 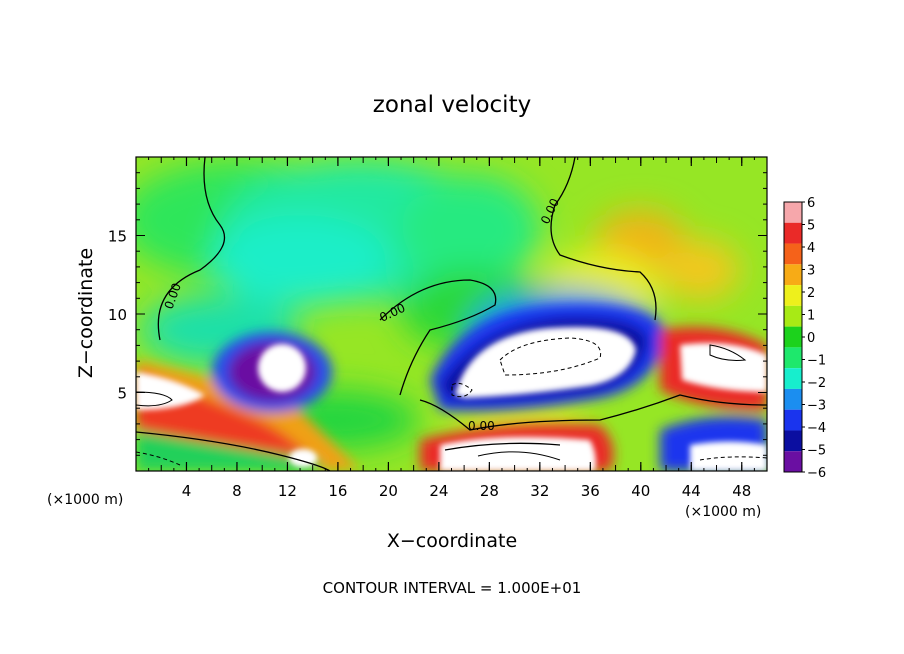 What do you see at coordinates (117, 315) in the screenshot?
I see `y-tick-label: 10` at bounding box center [117, 315].